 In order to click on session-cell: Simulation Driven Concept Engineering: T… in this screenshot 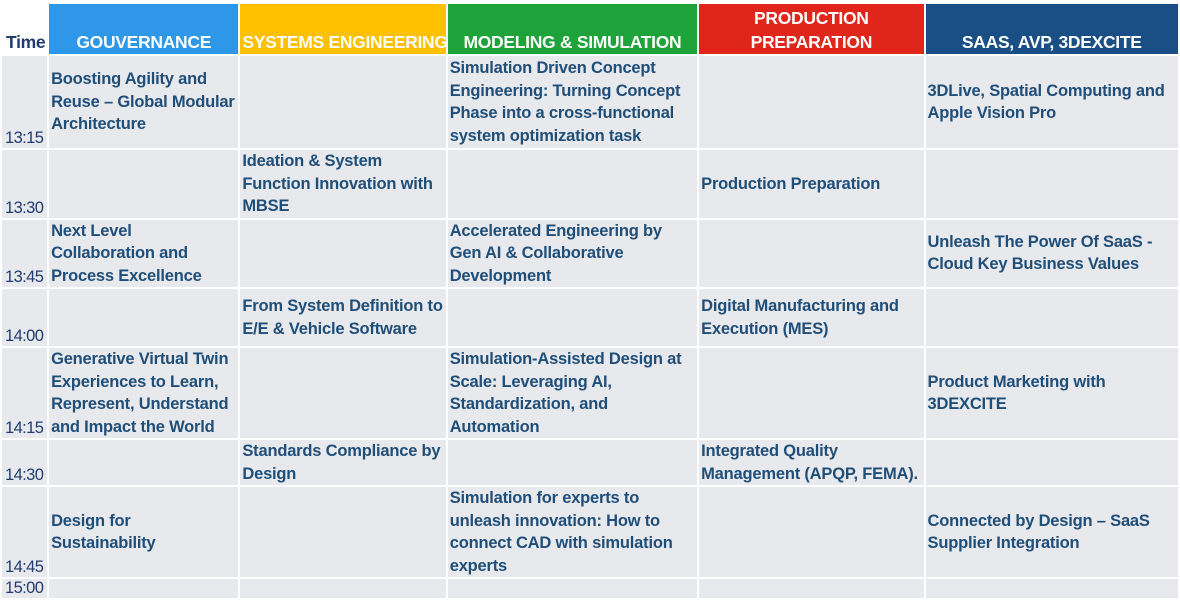, I will do `click(572, 102)`.